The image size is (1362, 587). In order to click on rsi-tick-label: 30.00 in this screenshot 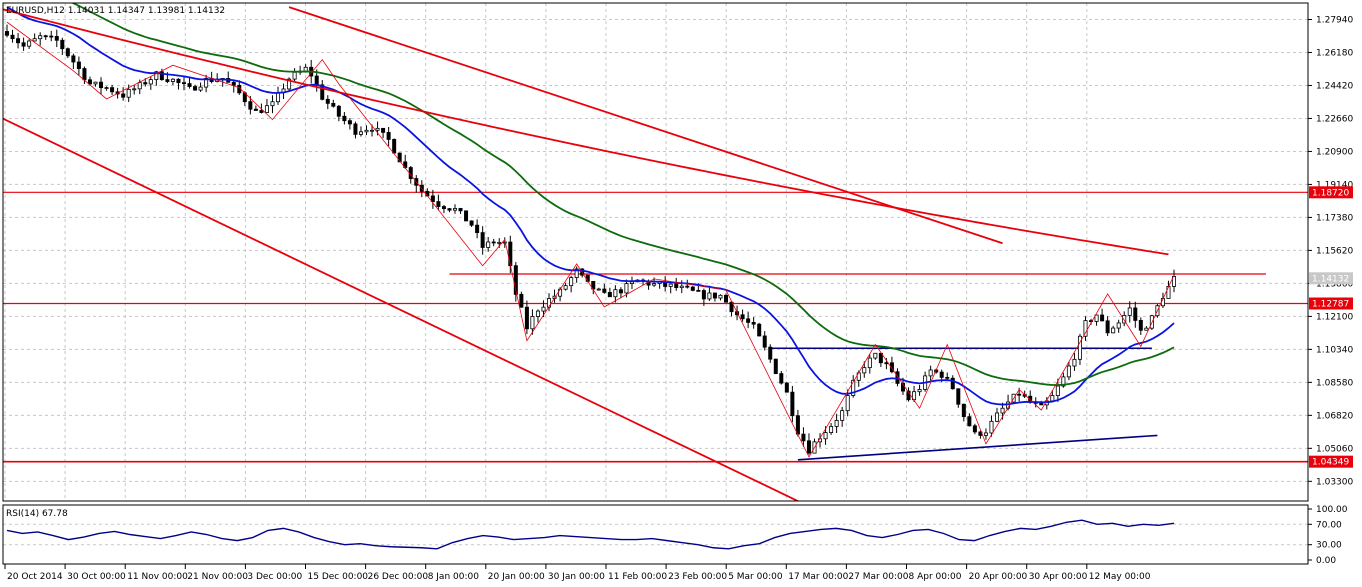, I will do `click(1329, 546)`.